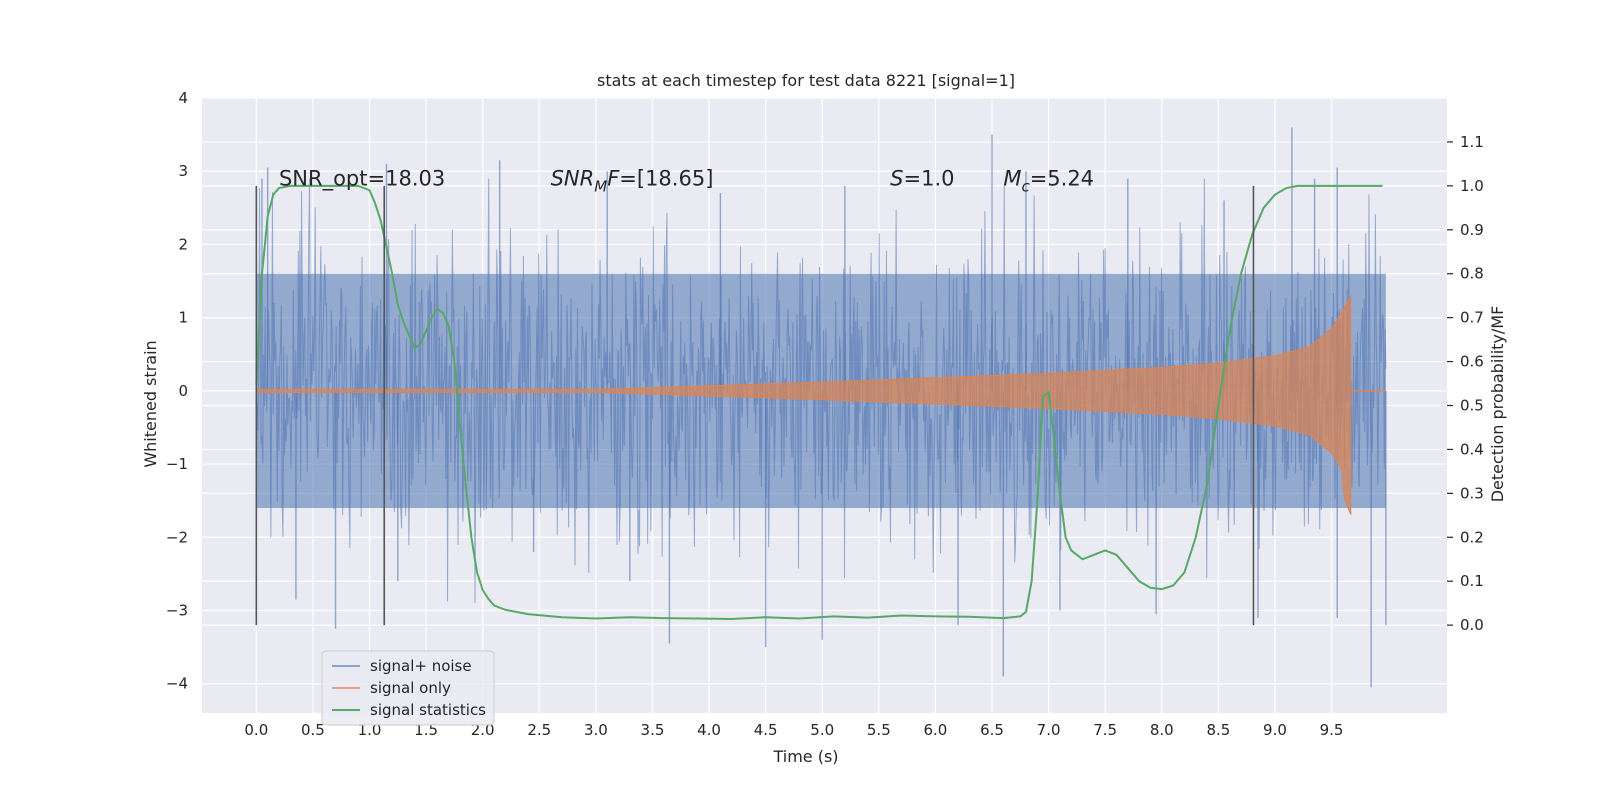 The height and width of the screenshot is (800, 1600). Describe the element at coordinates (1472, 142) in the screenshot. I see `y2-tick-label-11: 1.1` at that location.